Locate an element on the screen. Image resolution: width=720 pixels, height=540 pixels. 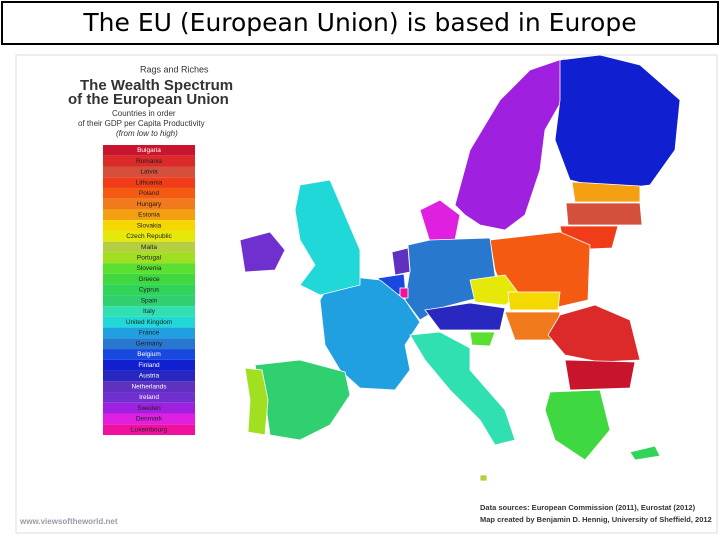
legend-label: Cyprus is located at coordinates (149, 290).